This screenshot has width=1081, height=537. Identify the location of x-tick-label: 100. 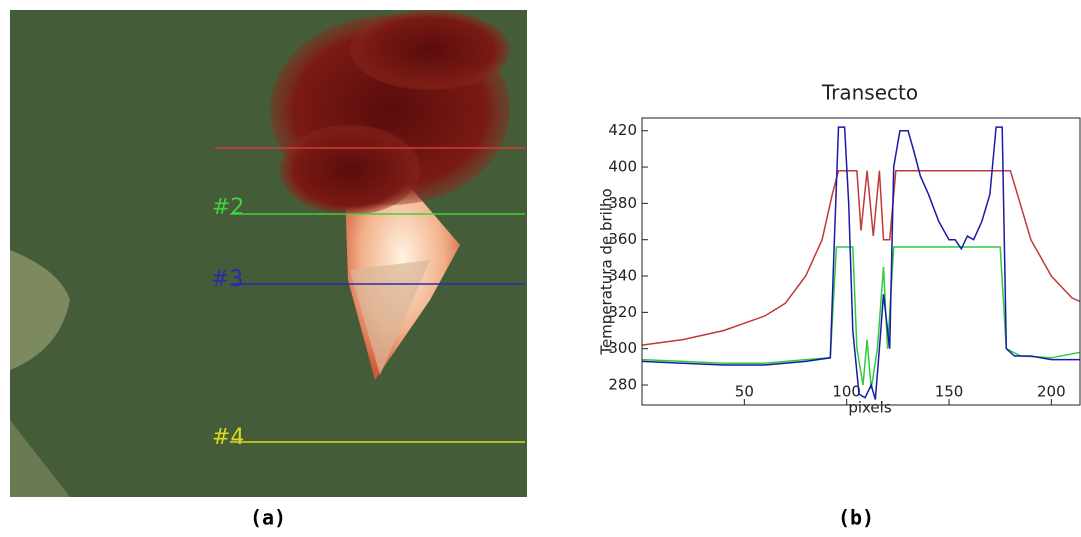
(846, 392).